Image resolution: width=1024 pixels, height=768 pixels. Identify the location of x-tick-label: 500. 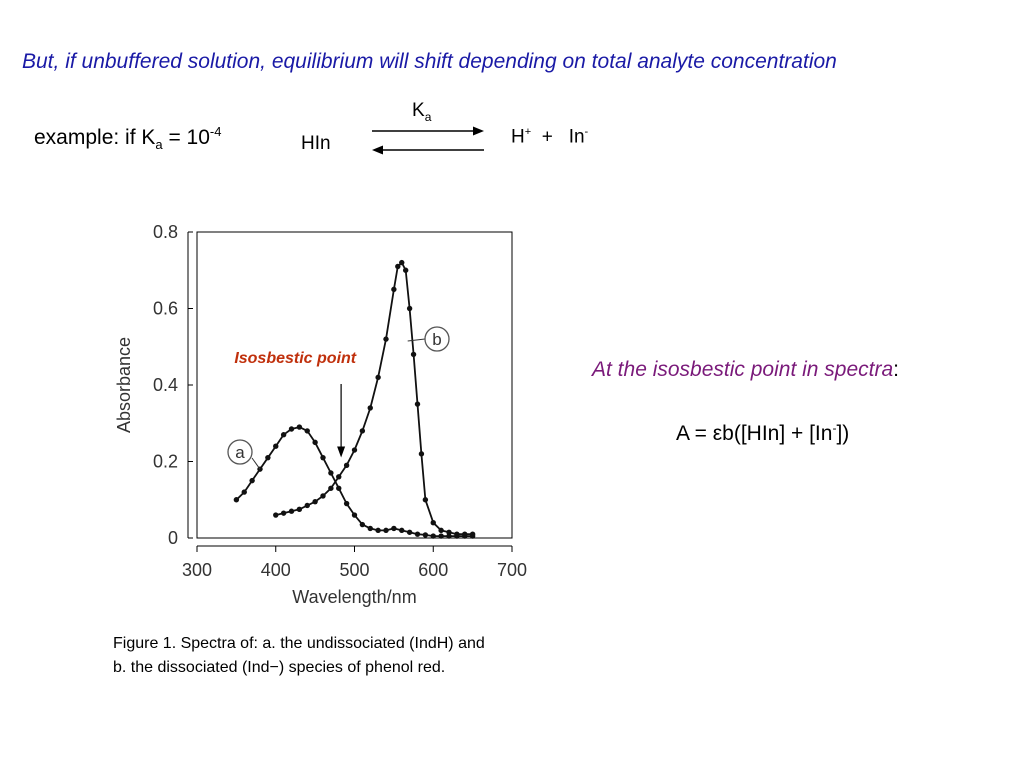
(354, 570).